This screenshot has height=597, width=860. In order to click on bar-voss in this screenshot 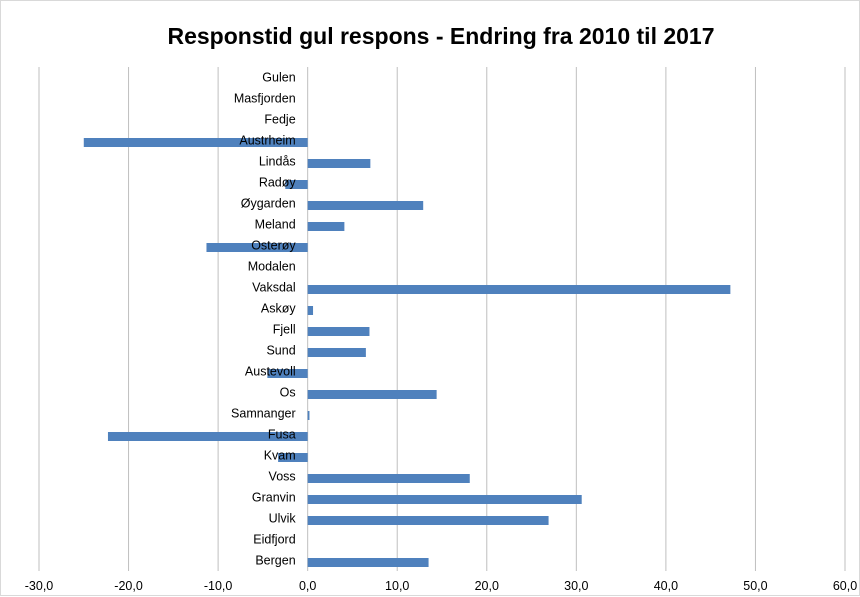, I will do `click(388, 478)`.